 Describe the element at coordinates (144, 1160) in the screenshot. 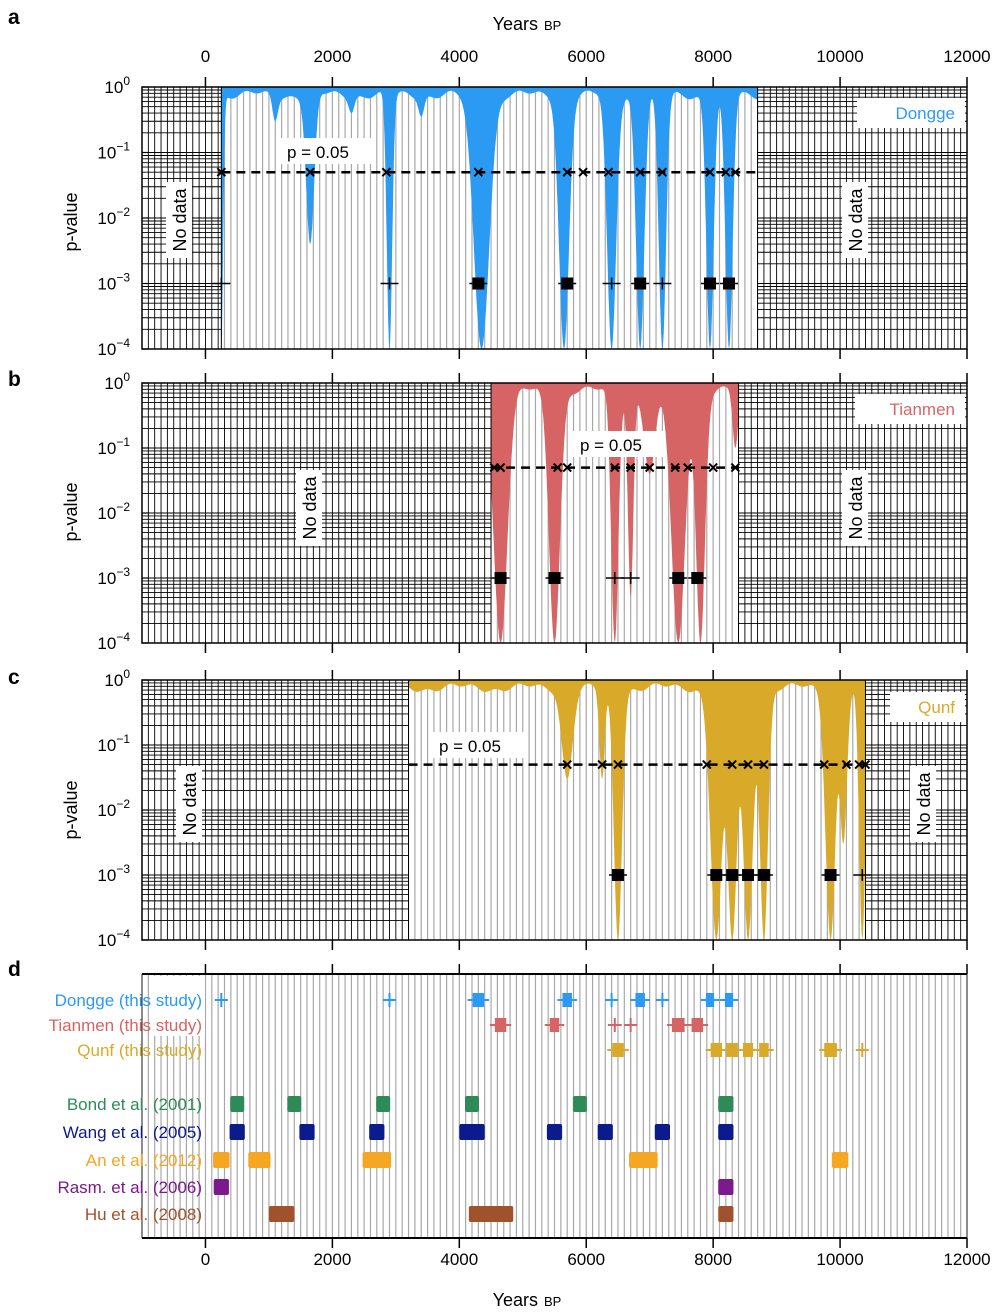

I see `timeline-label-an: An et al. (2012)` at that location.